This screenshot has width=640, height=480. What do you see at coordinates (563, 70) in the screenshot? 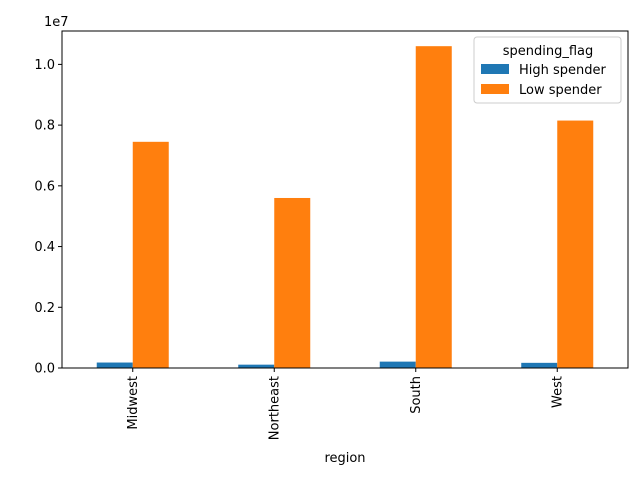
I see `legend-label: High spender` at bounding box center [563, 70].